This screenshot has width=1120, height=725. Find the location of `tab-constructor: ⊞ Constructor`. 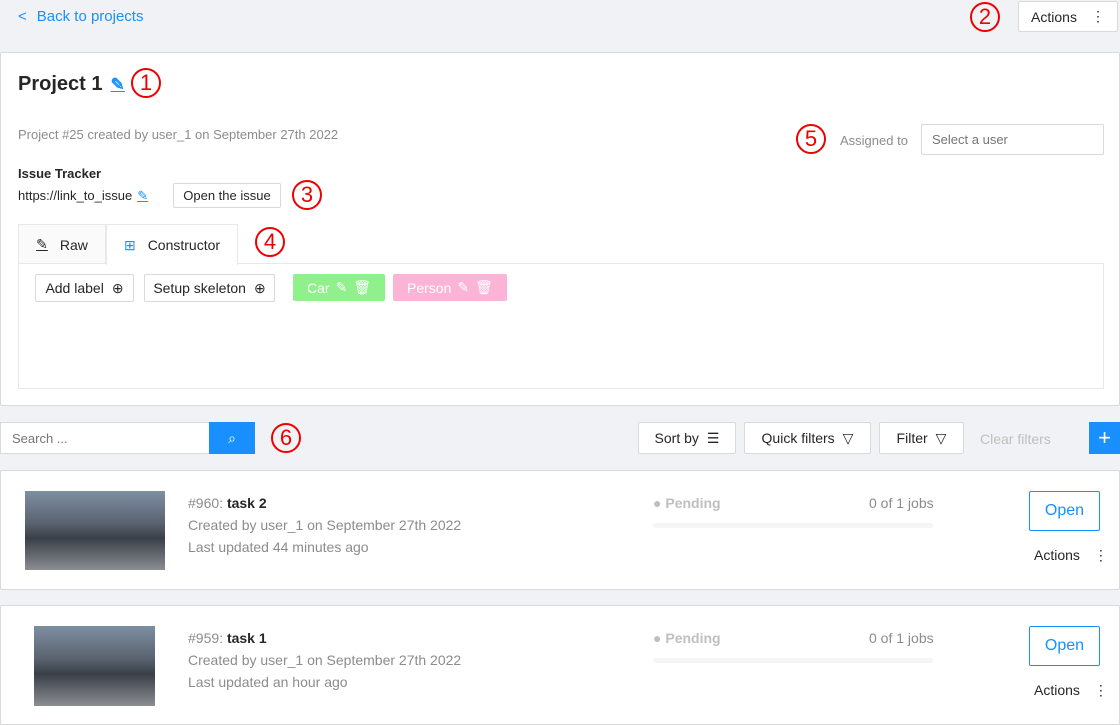

tab-constructor: ⊞ Constructor is located at coordinates (172, 244).